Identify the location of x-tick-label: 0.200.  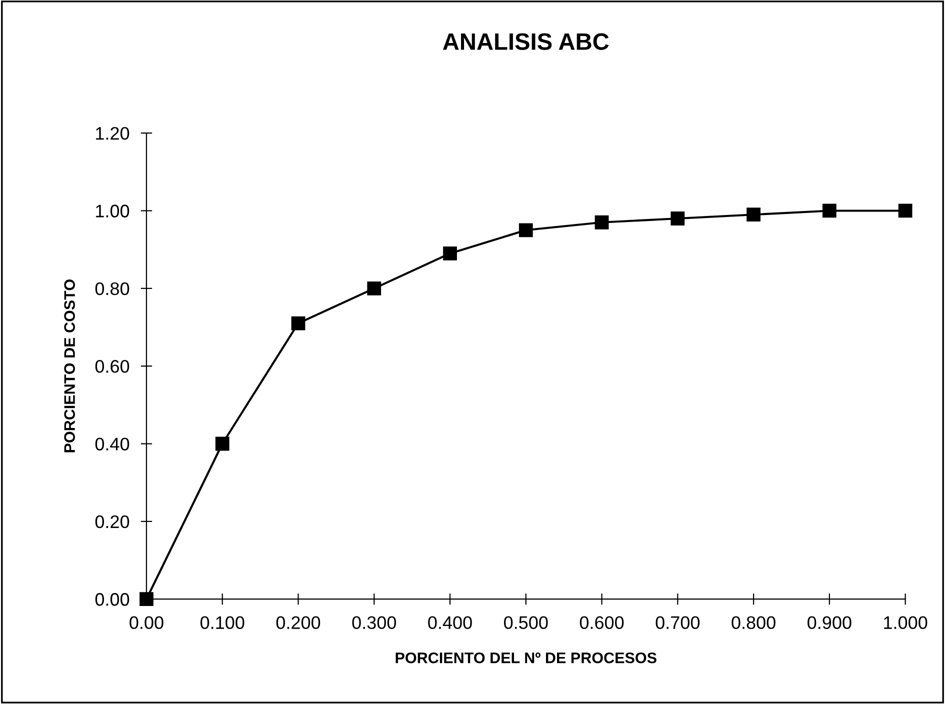
(298, 623).